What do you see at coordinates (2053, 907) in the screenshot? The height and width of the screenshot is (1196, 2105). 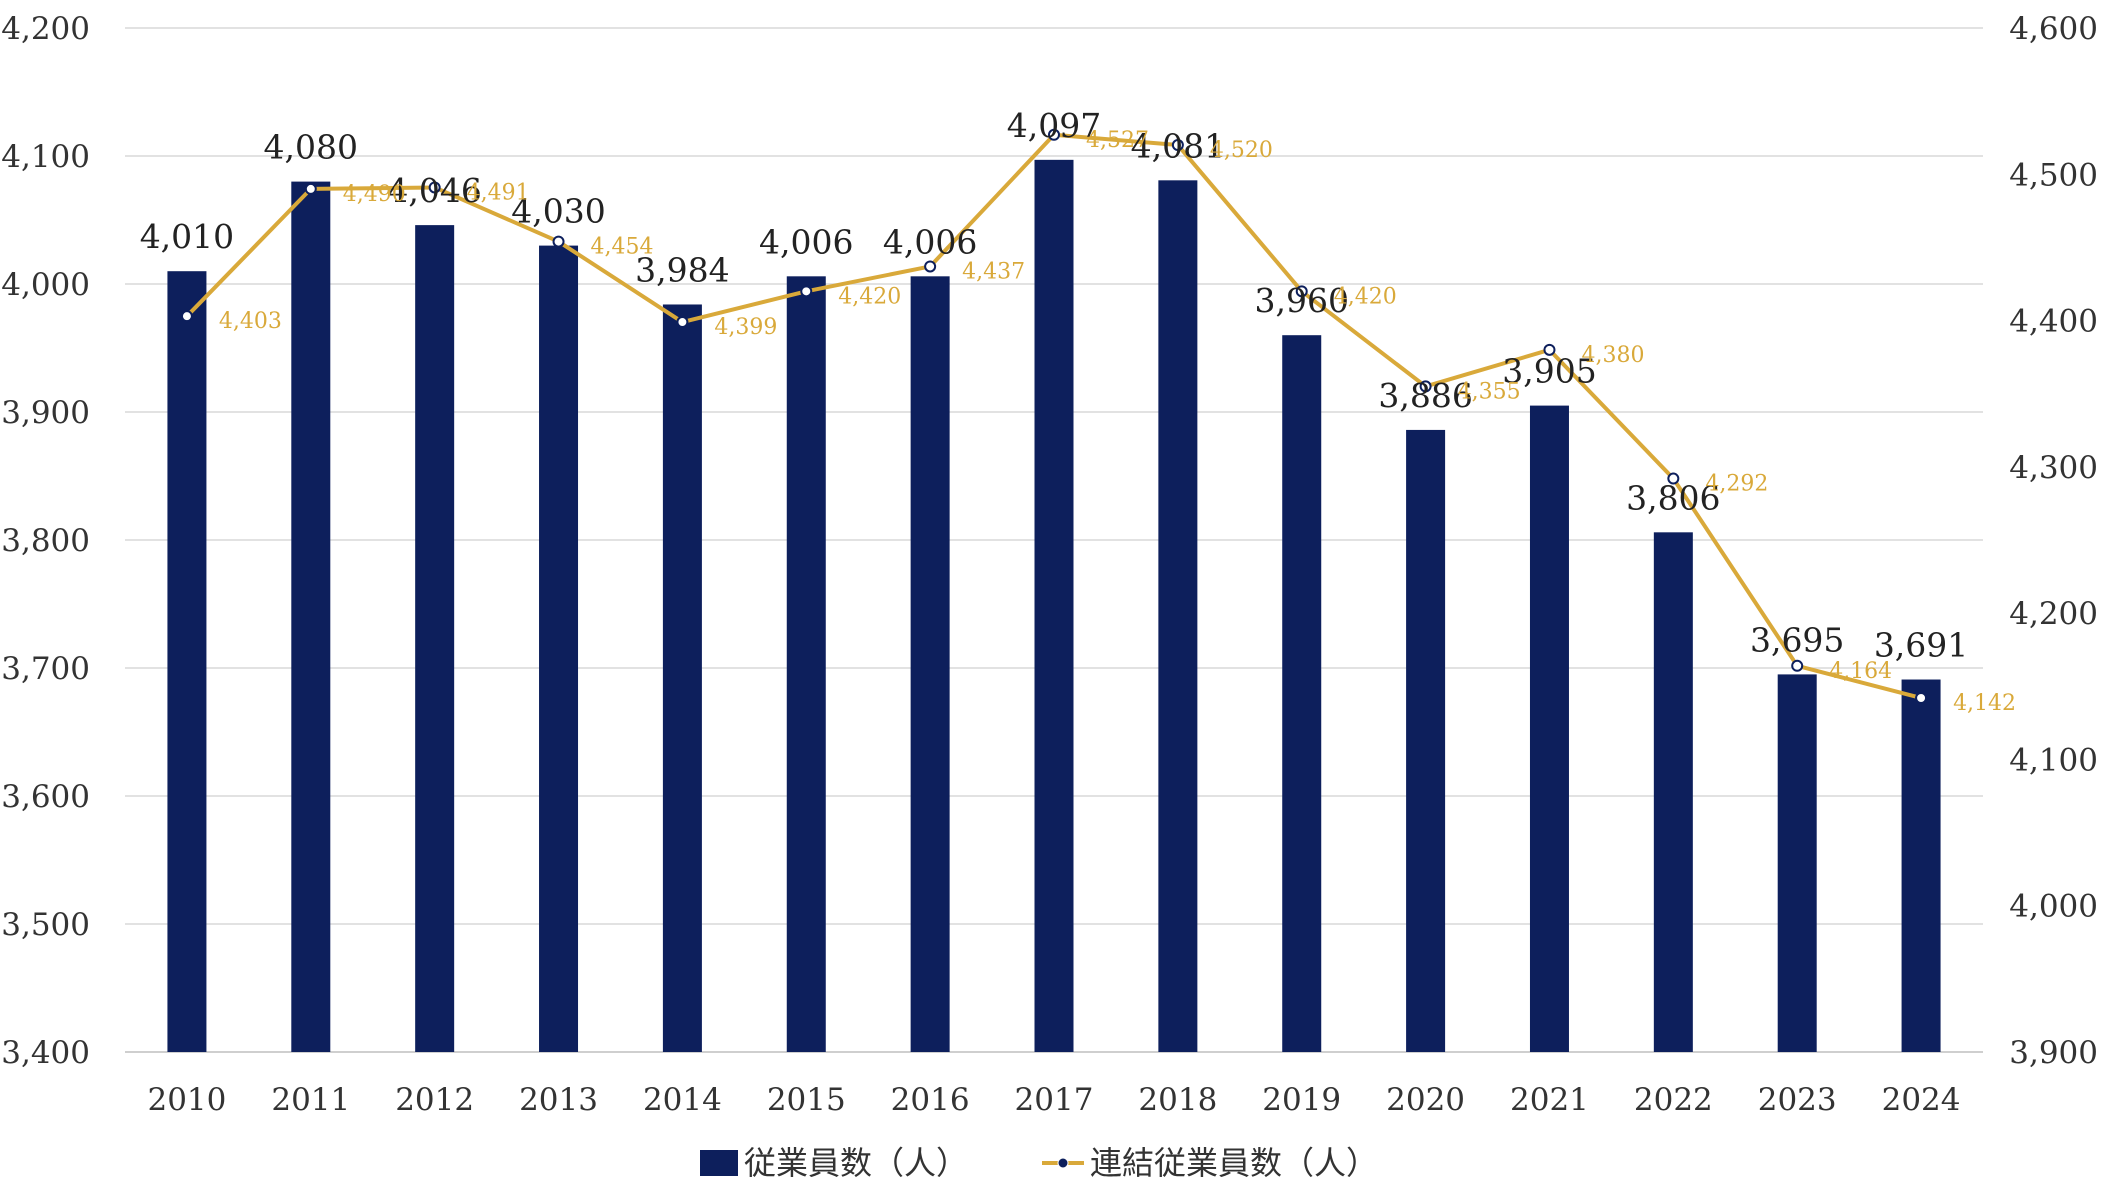 I see `right-tick-label: 4,000` at bounding box center [2053, 907].